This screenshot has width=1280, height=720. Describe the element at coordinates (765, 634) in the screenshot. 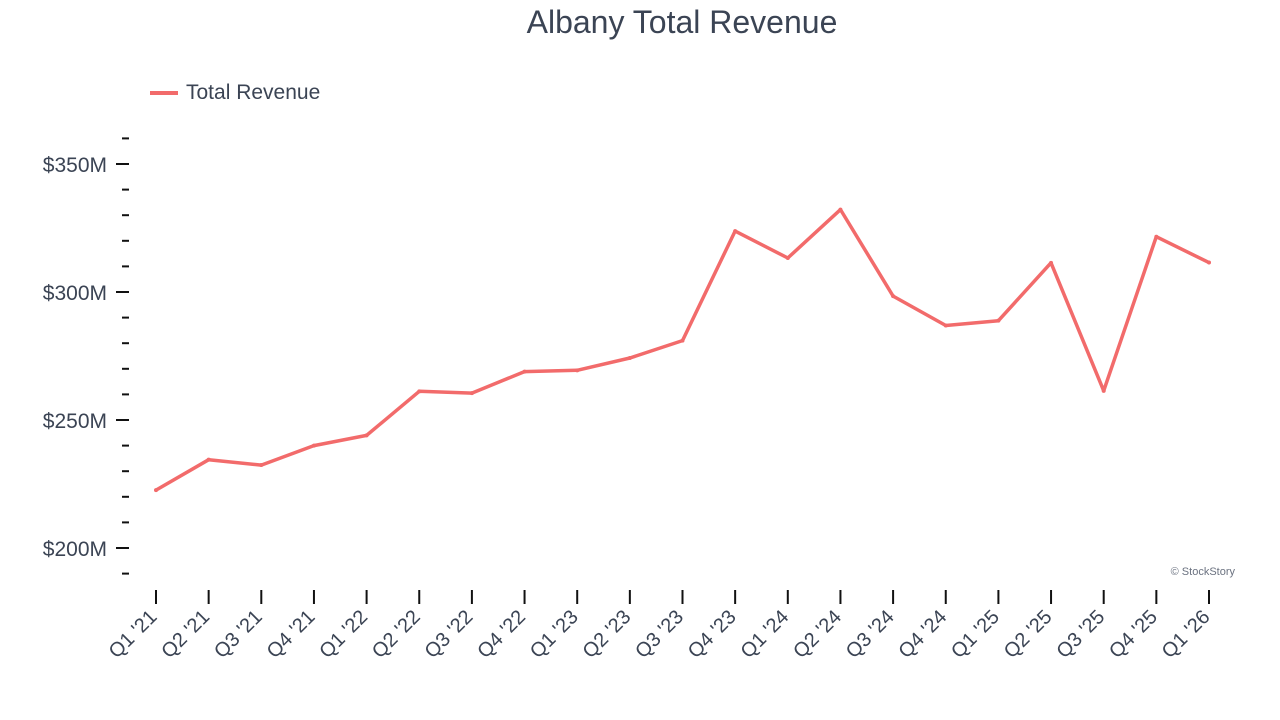

I see `x-tick-label: Q1 '24` at that location.